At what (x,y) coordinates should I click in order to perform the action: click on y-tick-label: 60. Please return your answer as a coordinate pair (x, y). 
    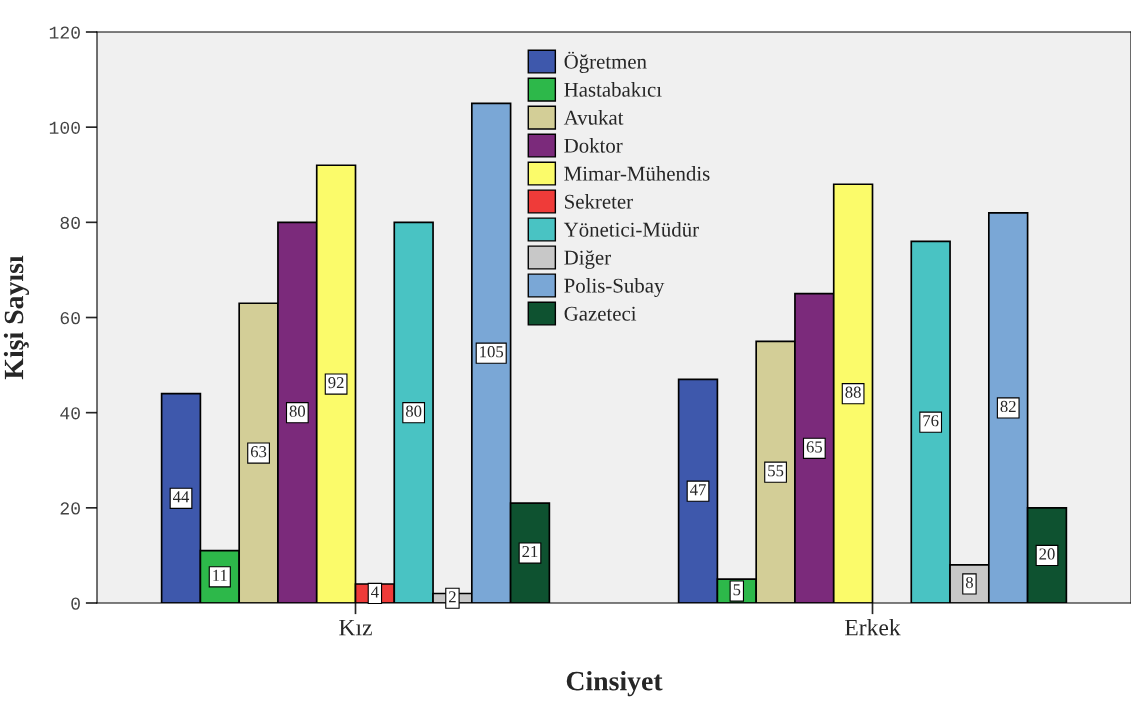
    Looking at the image, I should click on (70, 318).